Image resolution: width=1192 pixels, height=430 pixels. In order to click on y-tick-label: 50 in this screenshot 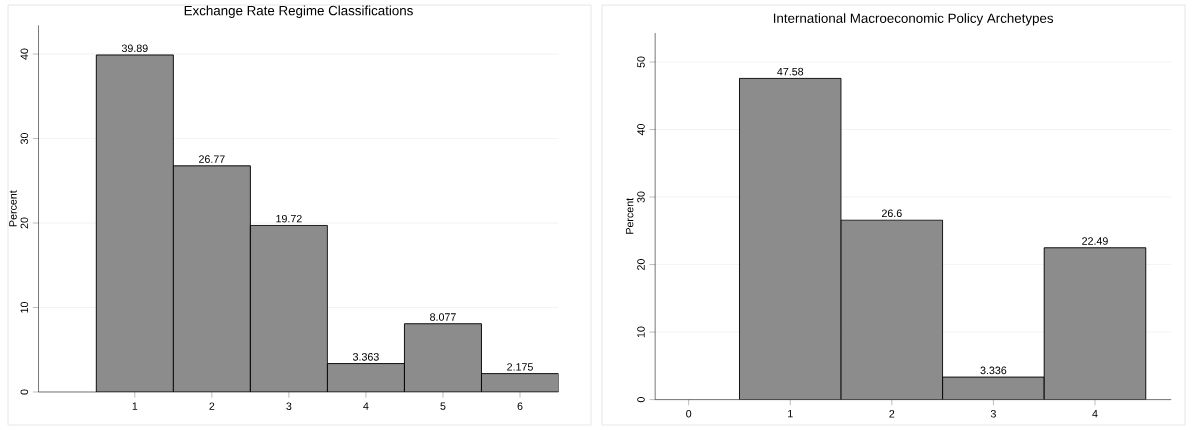, I will do `click(641, 62)`.